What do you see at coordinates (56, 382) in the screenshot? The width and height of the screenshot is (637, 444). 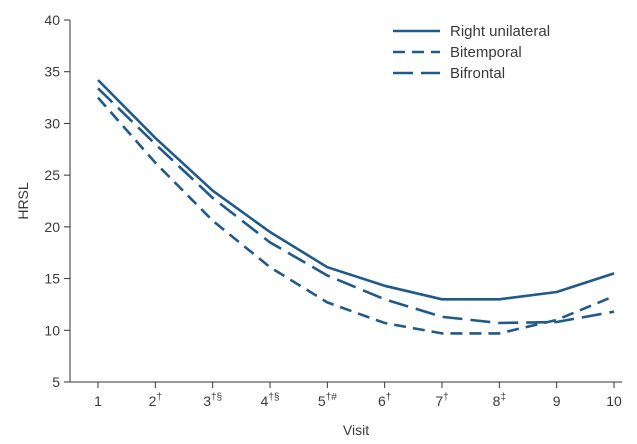 I see `y-tick-label: 5` at bounding box center [56, 382].